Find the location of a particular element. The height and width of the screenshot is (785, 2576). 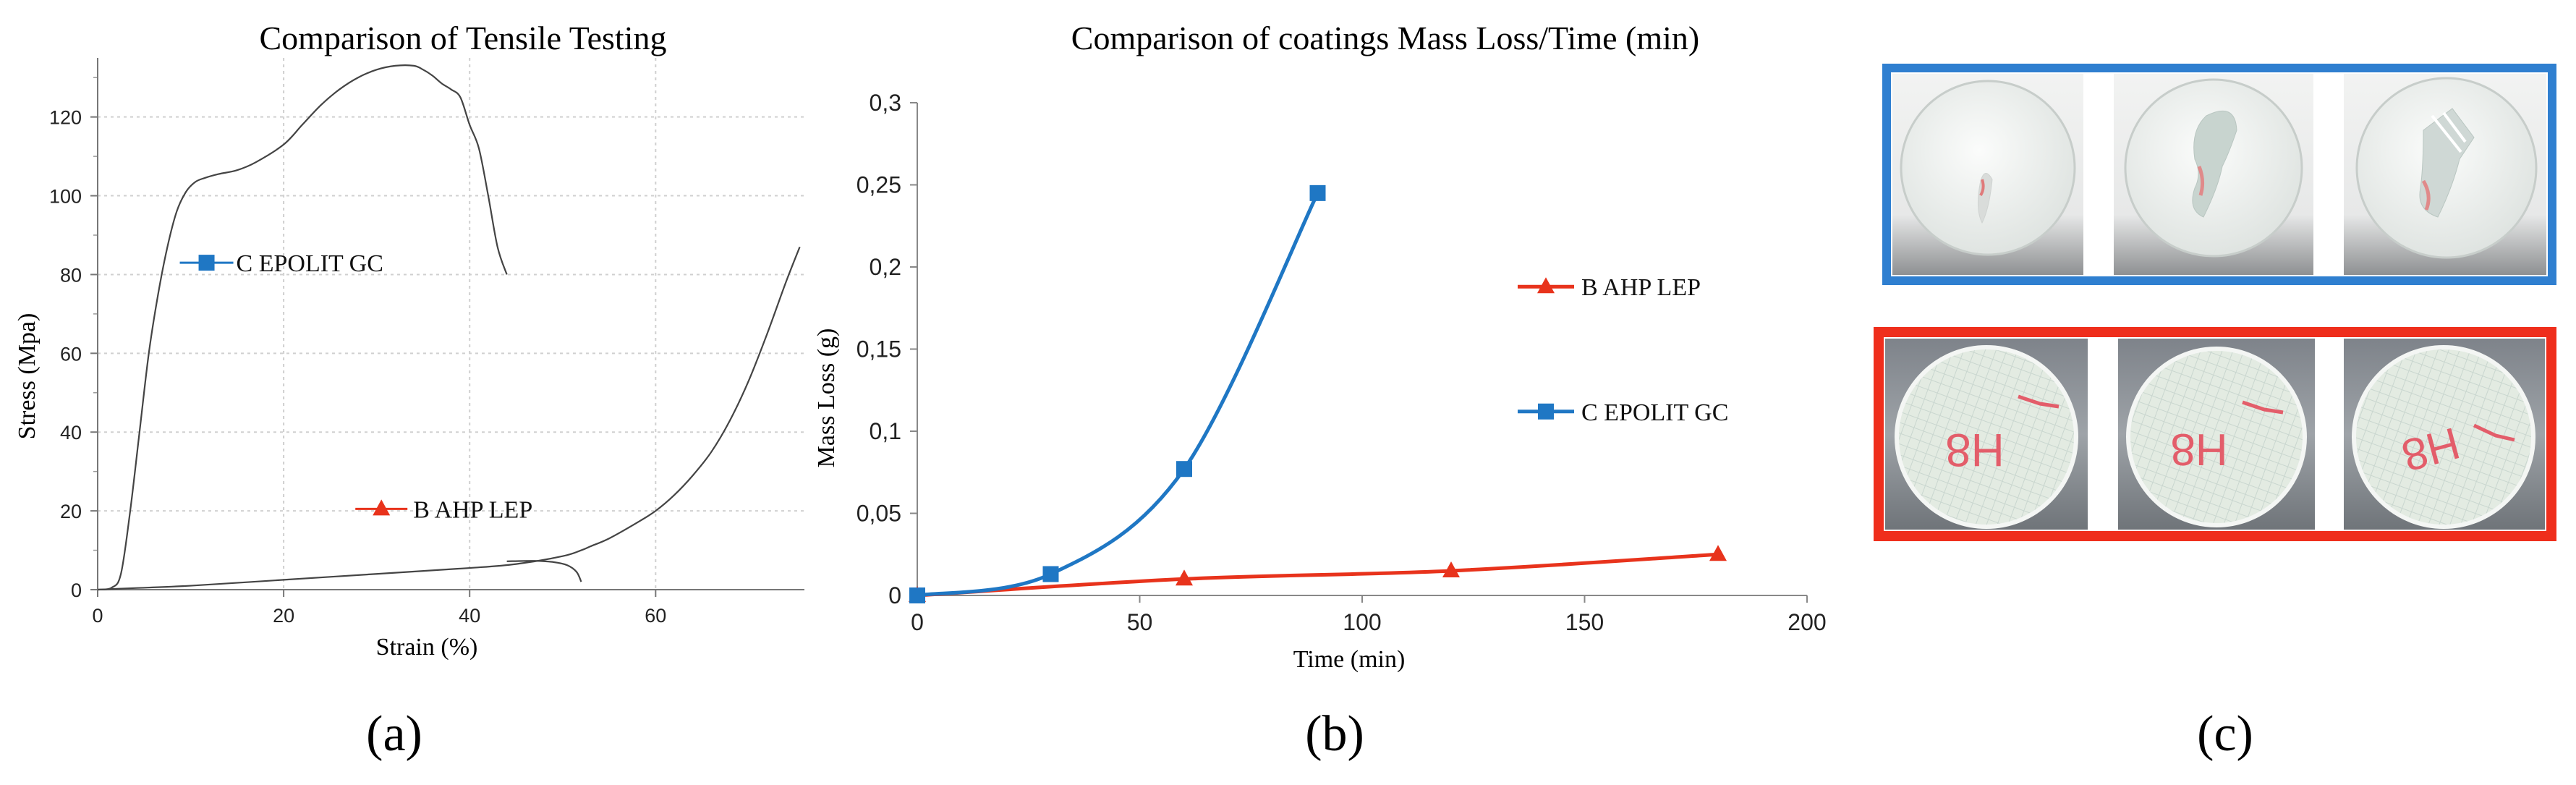

sample-marking-1: H8 is located at coordinates (1975, 450).